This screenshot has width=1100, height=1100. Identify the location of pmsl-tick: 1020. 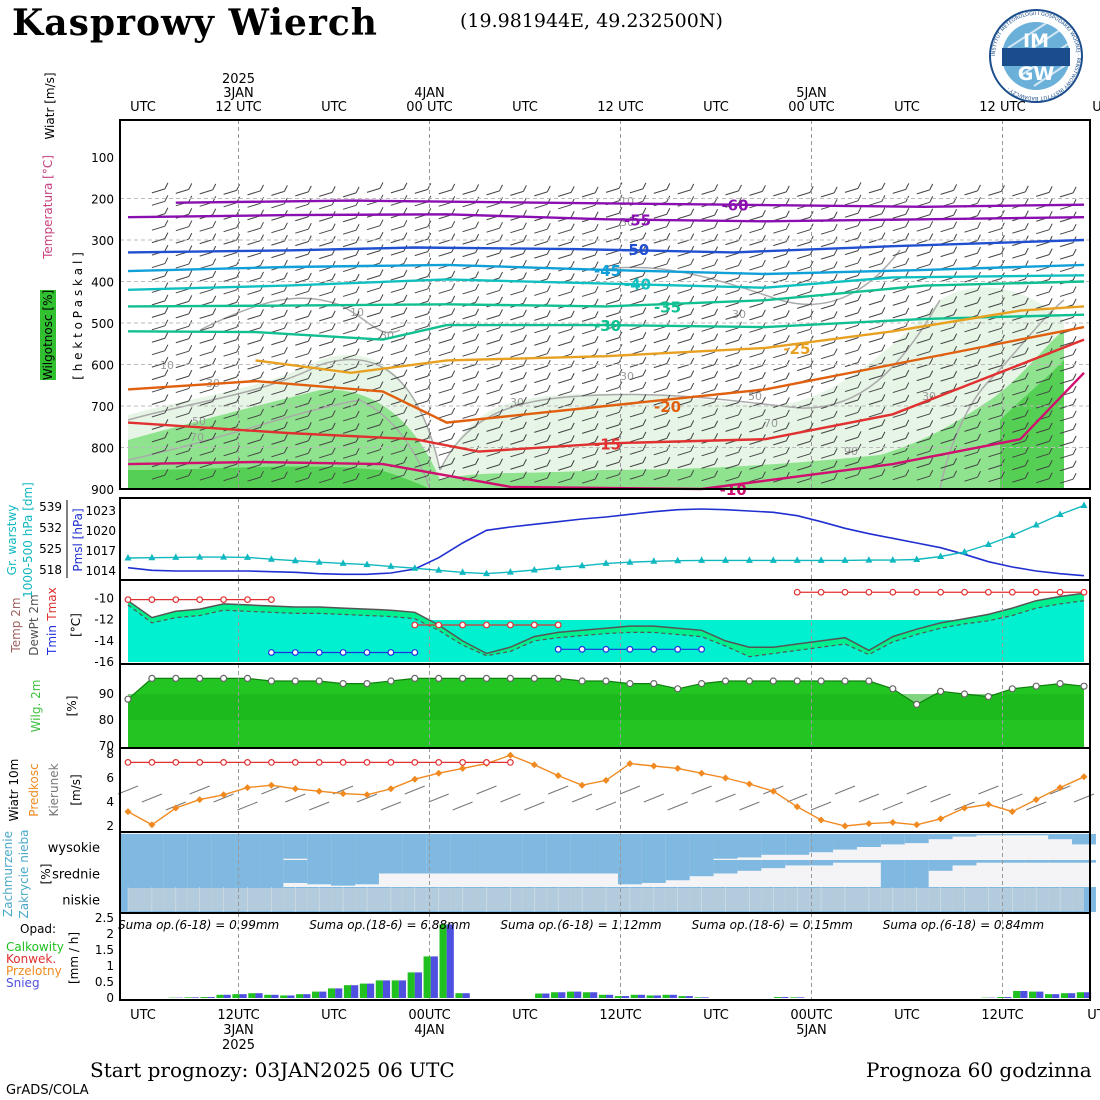
(100, 531).